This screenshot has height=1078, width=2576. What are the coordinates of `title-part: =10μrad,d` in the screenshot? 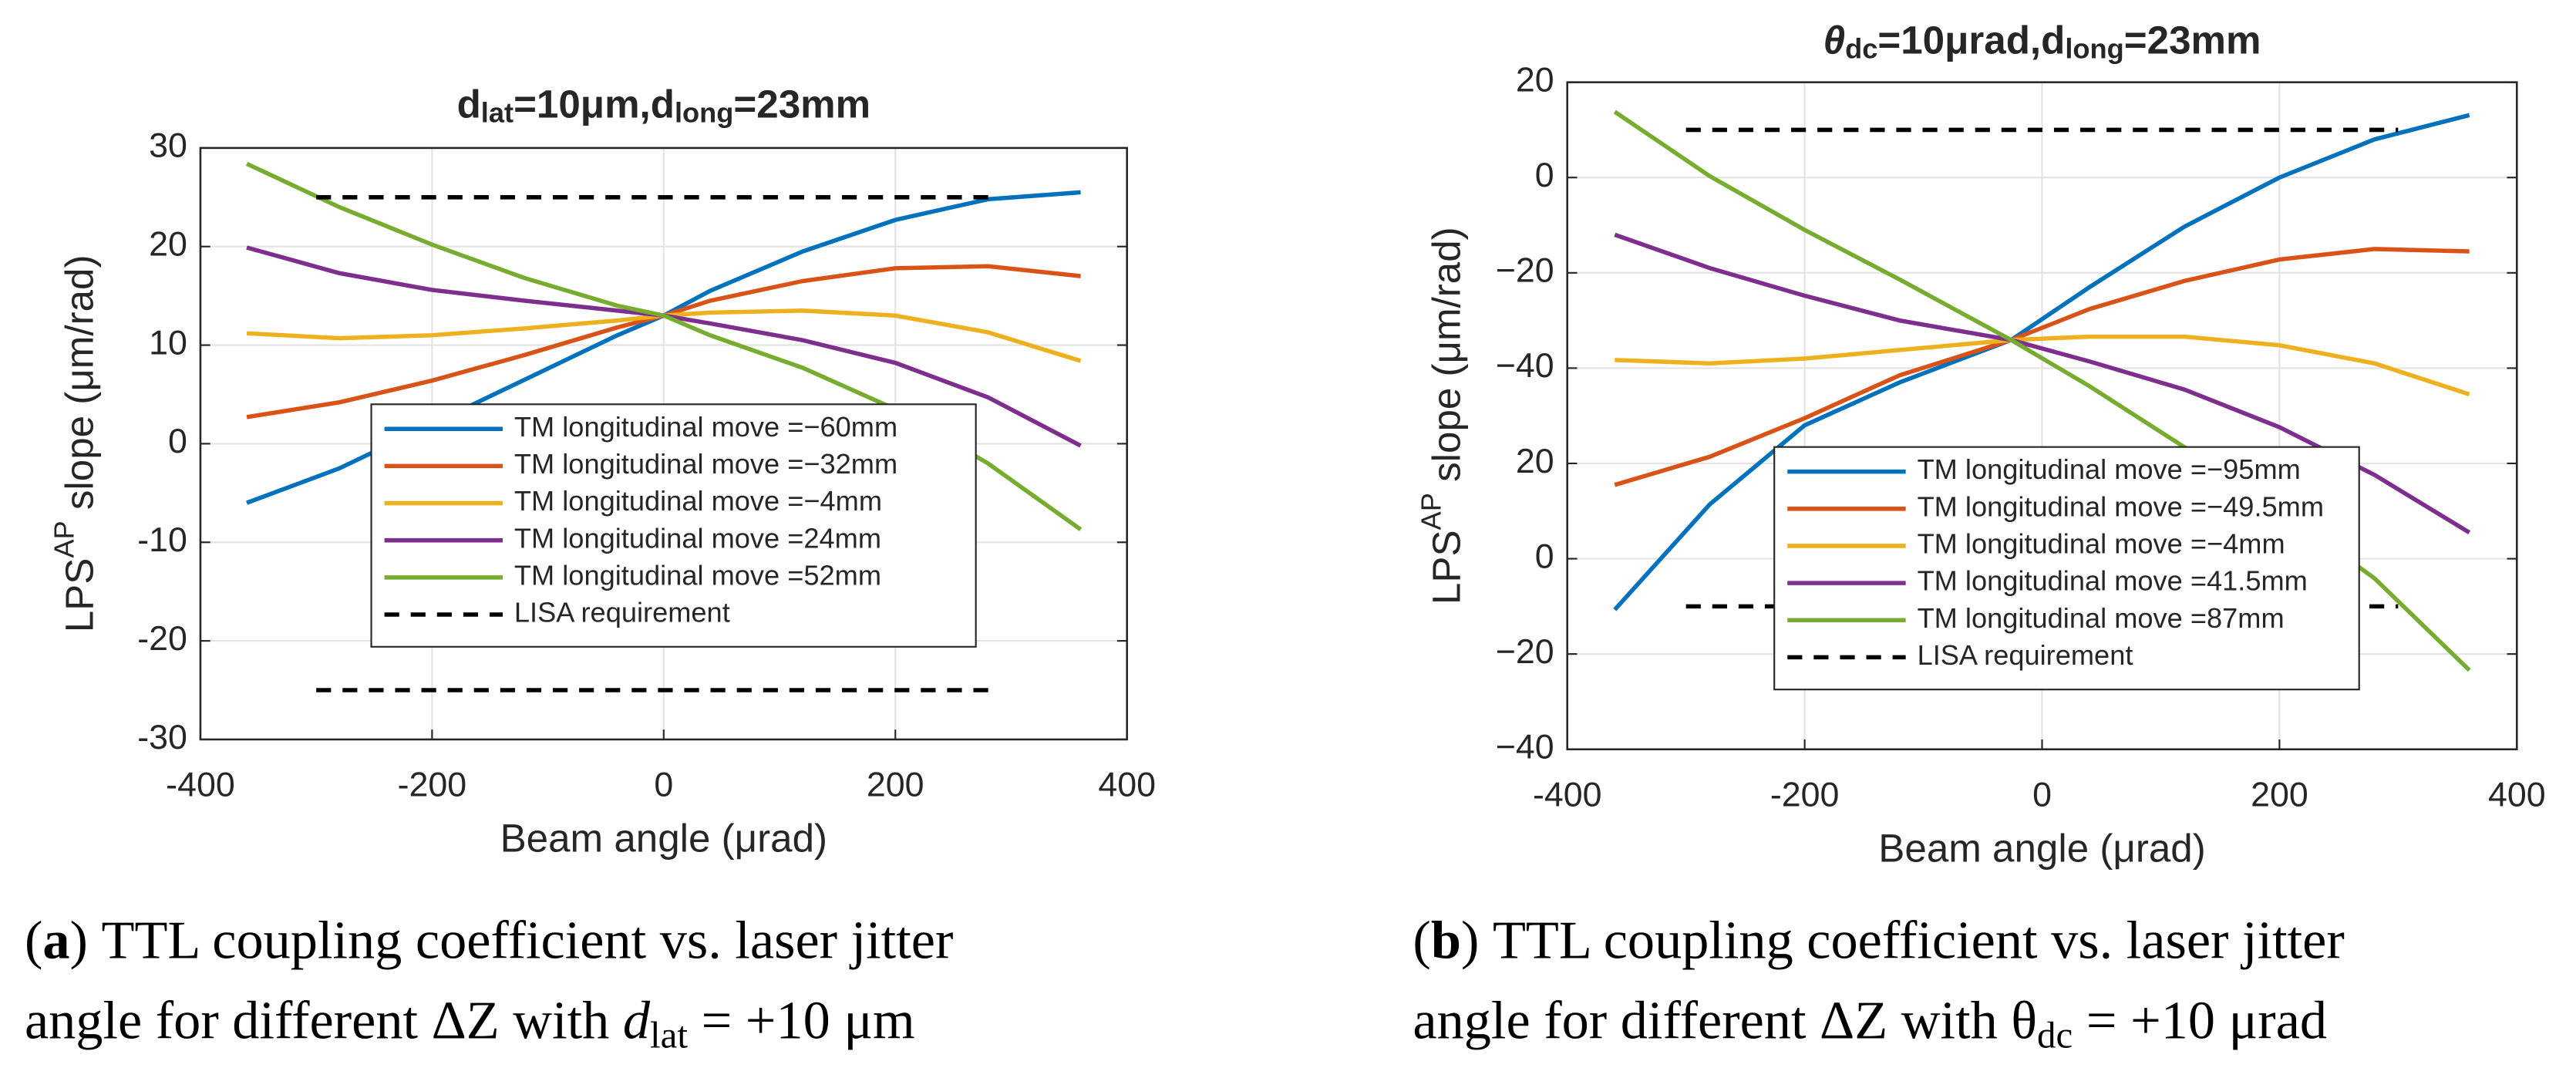 It's located at (1971, 40).